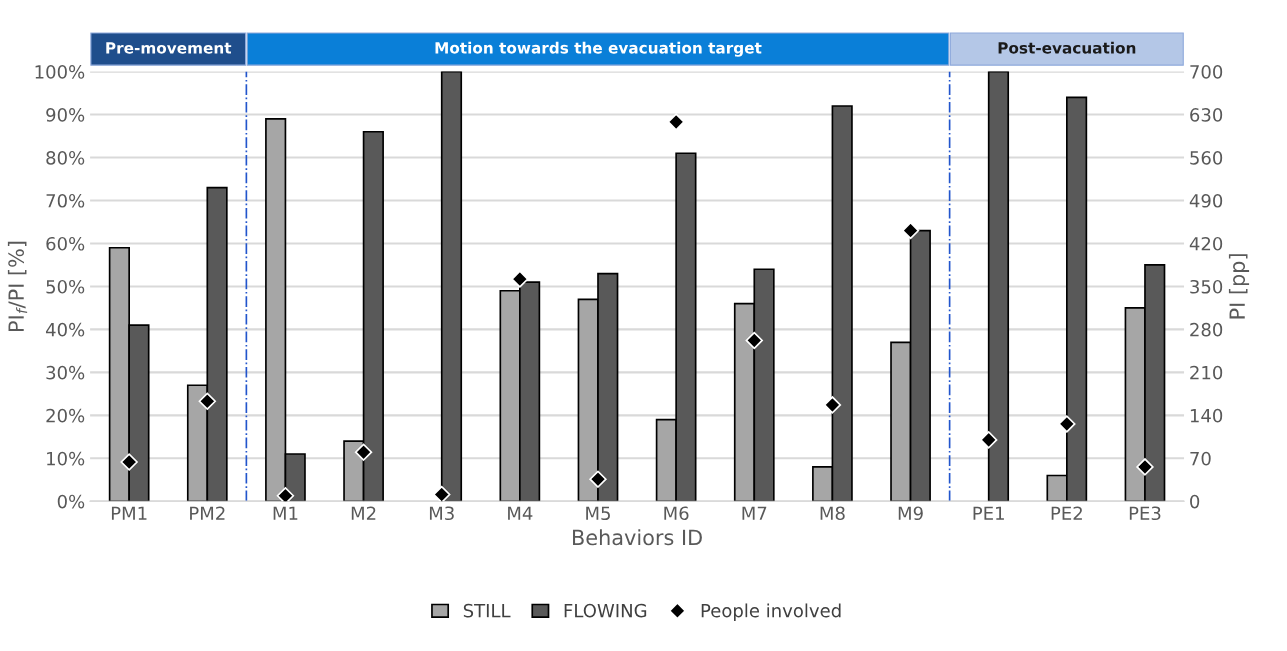 This screenshot has height=651, width=1287. I want to click on x-tick-label: M5, so click(598, 513).